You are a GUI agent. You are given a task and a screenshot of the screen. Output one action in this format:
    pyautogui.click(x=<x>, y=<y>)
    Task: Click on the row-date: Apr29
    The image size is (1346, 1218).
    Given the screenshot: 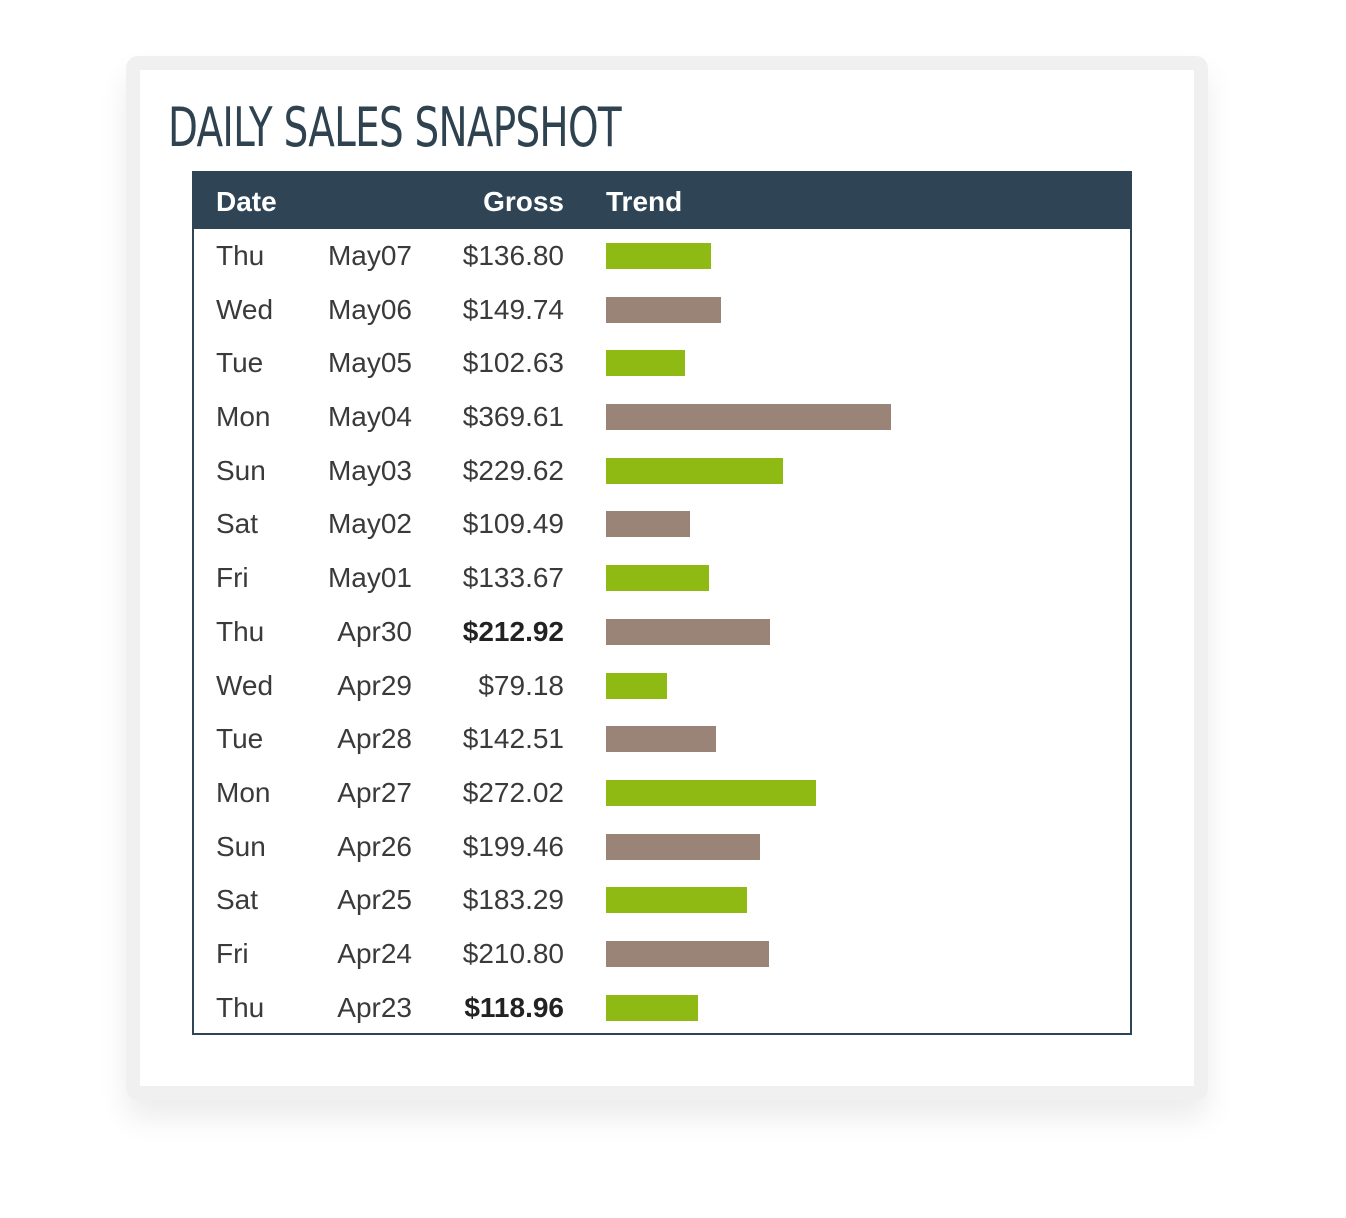 What is the action you would take?
    pyautogui.click(x=374, y=685)
    